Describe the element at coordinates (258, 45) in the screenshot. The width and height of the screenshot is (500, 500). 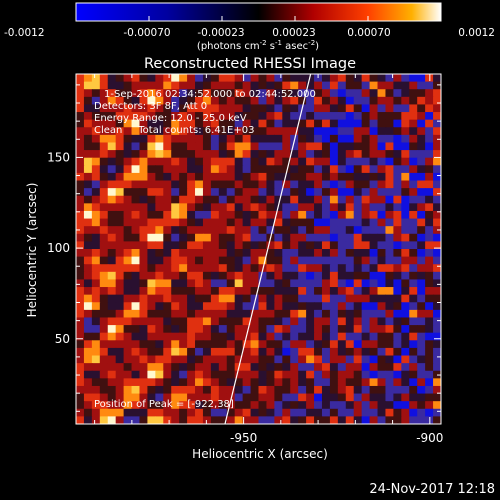
I see `colorbar-unit-label: (photons cm-2 s-1 asec-2)` at that location.